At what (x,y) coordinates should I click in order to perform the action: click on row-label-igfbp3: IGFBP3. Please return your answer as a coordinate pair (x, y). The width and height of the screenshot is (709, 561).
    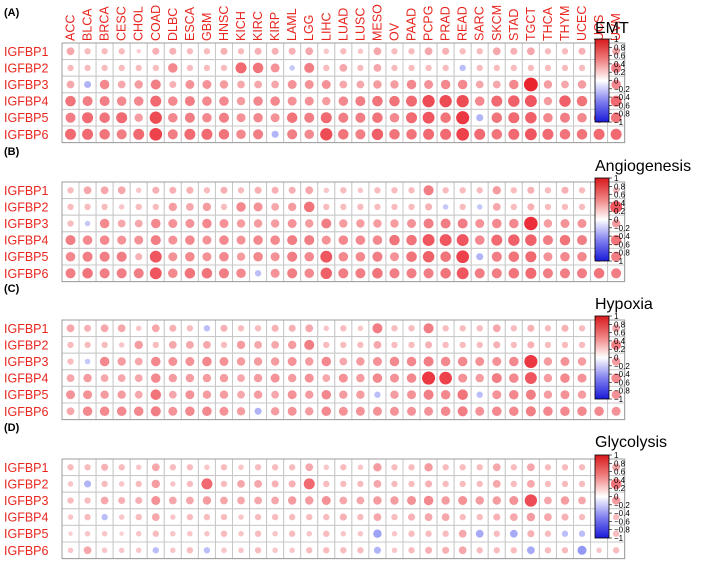
    Looking at the image, I should click on (26, 362).